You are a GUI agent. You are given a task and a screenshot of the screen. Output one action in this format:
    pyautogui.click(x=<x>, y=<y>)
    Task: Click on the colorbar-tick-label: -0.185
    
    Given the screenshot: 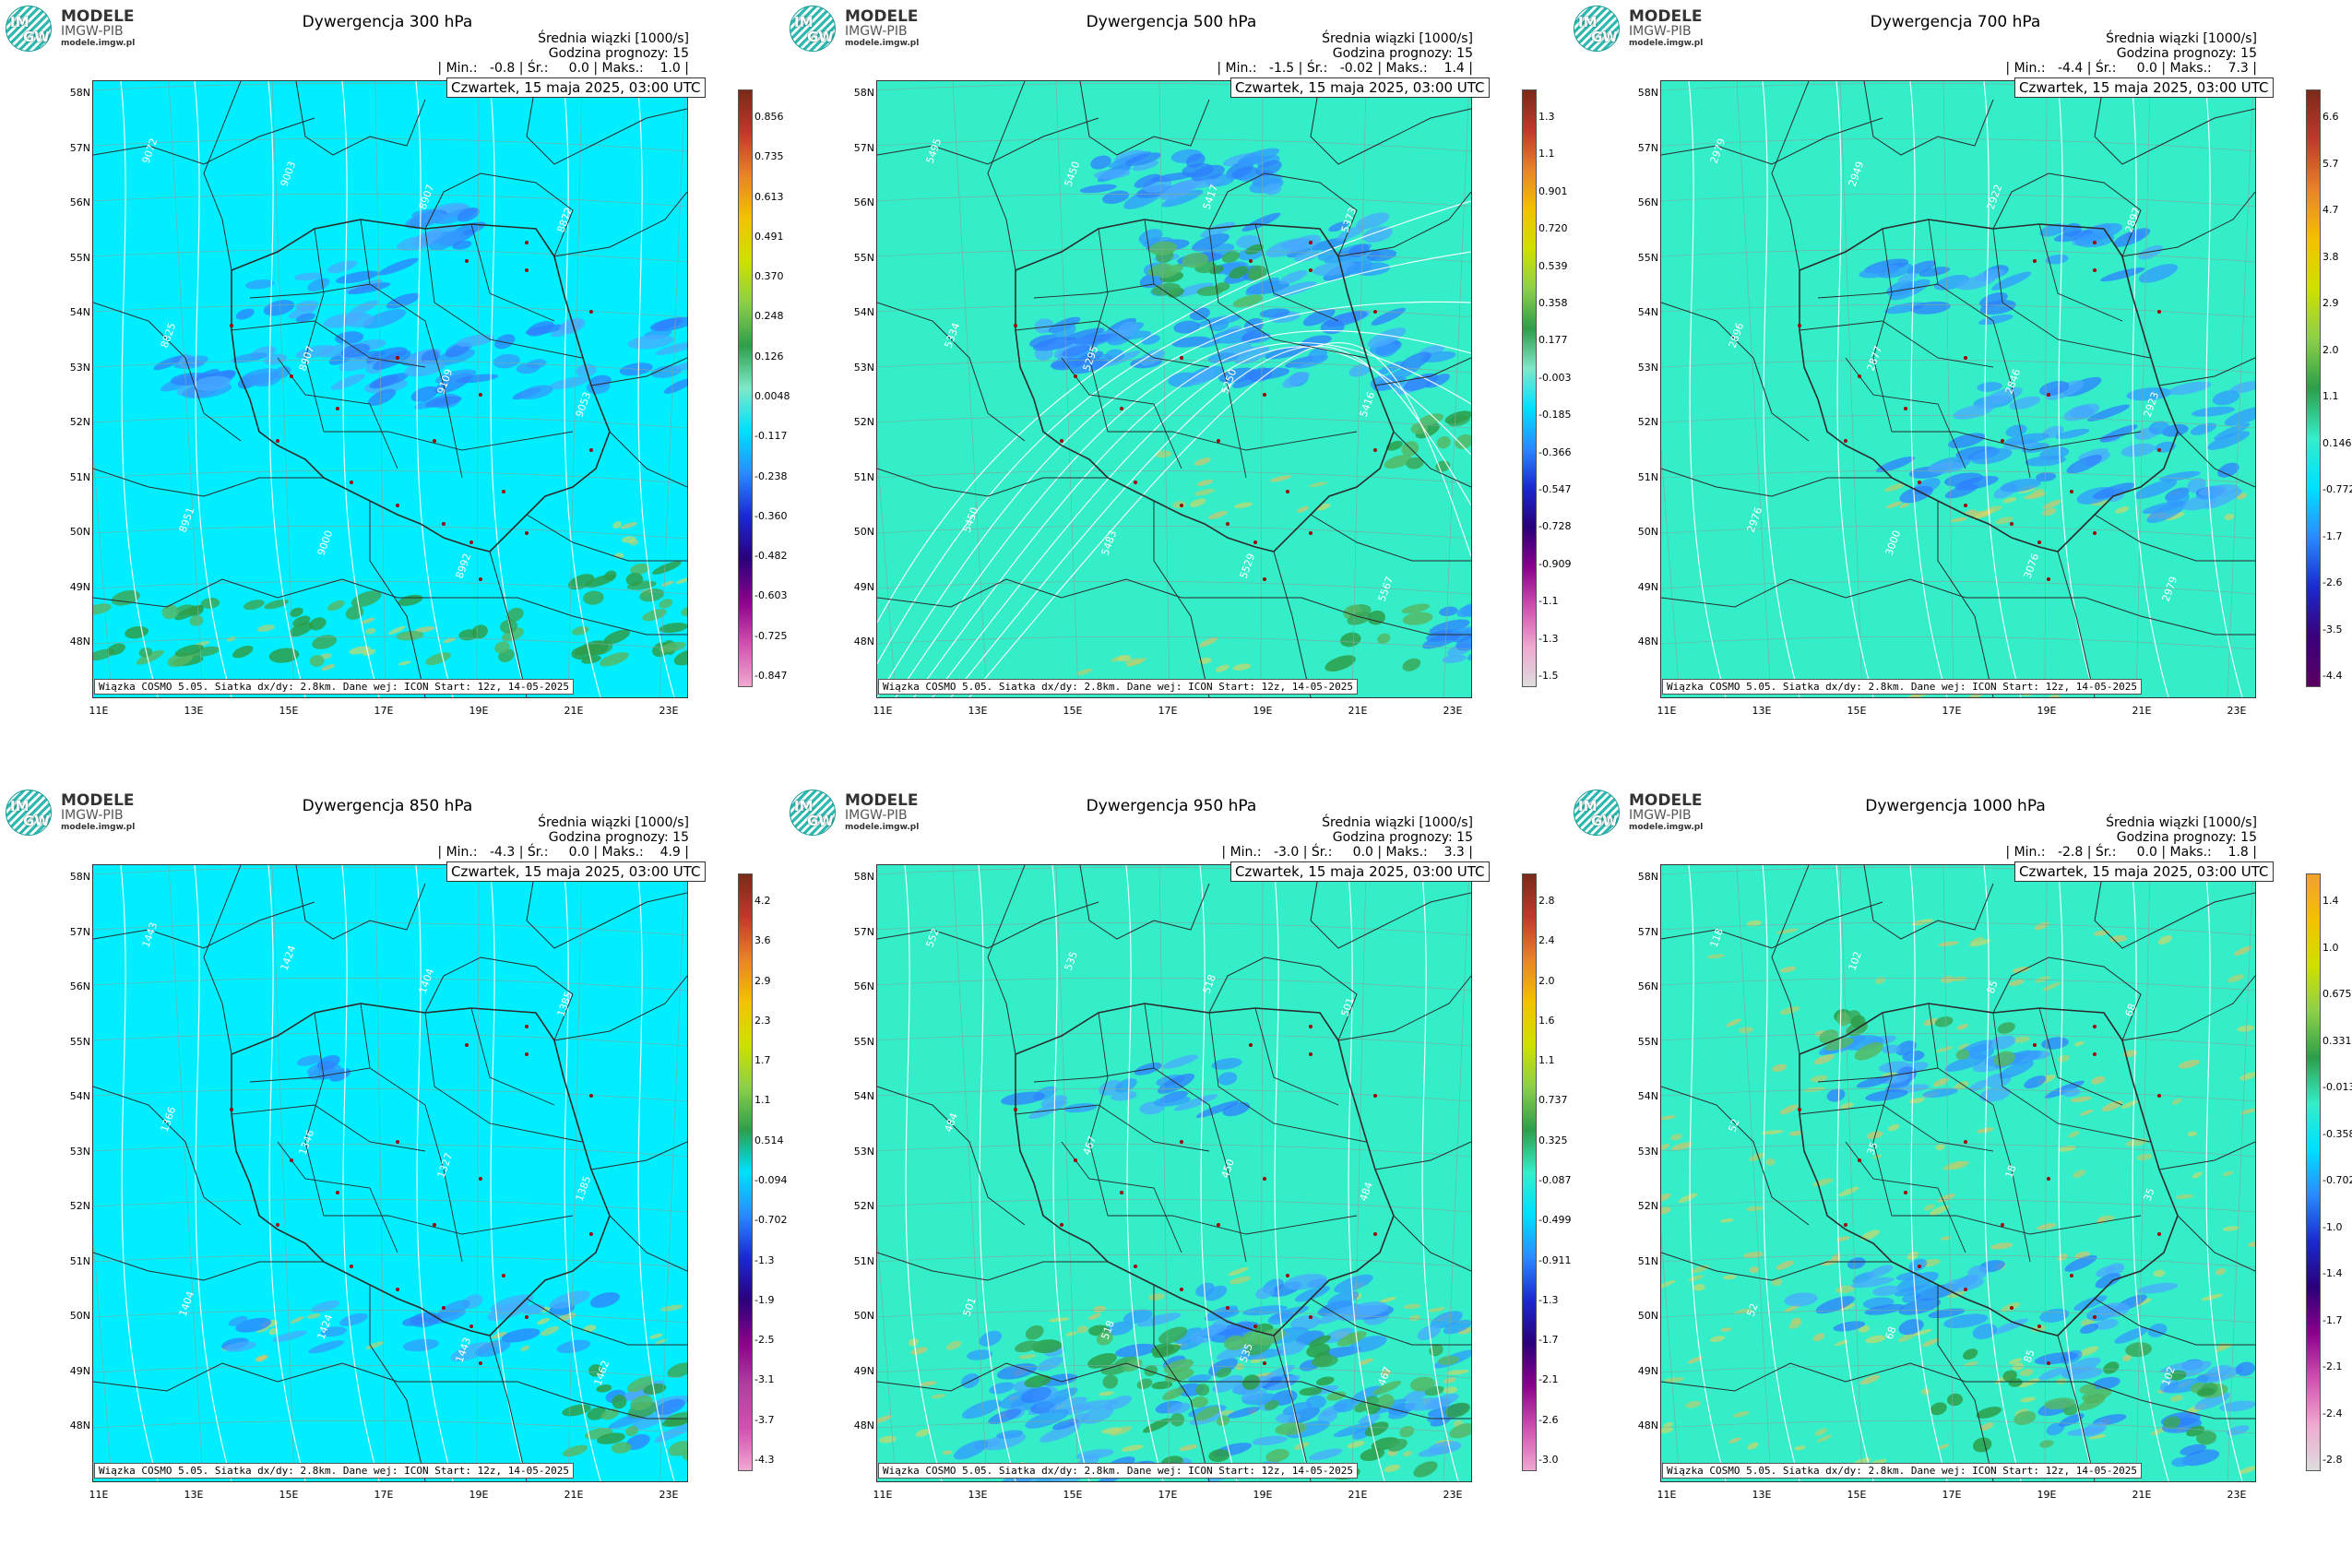 What is the action you would take?
    pyautogui.click(x=1555, y=415)
    